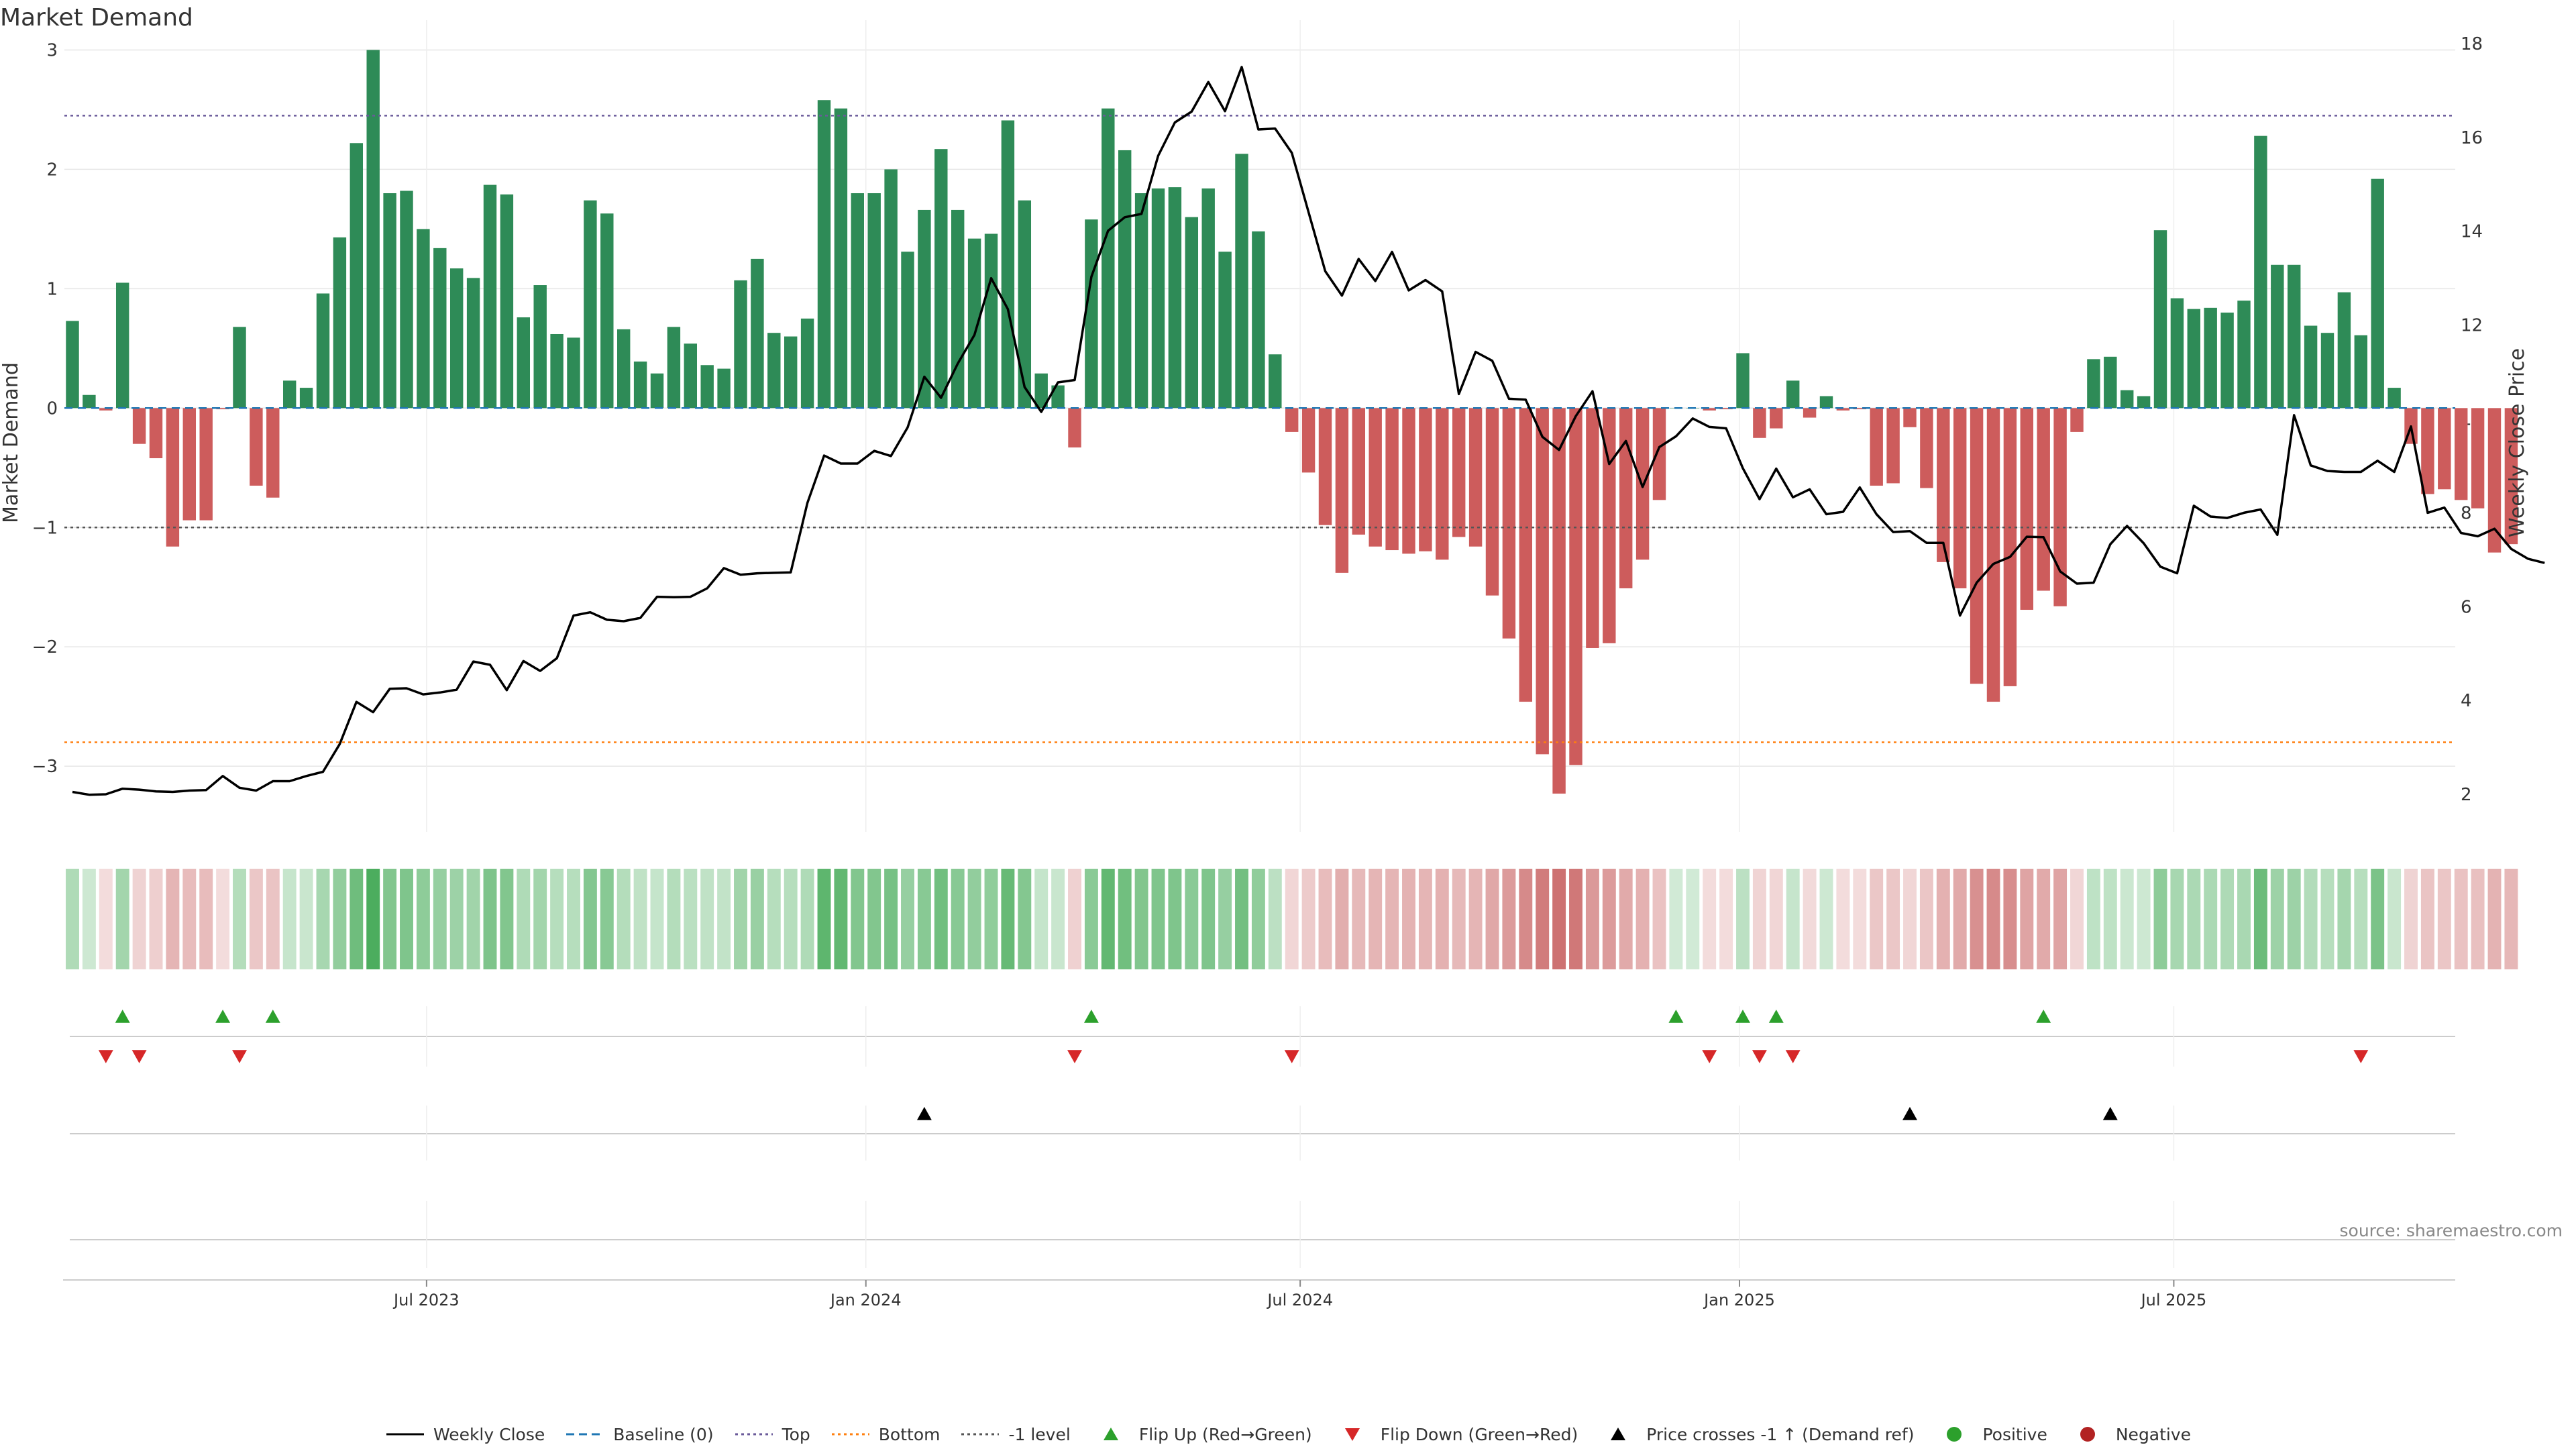 The width and height of the screenshot is (2576, 1449). Describe the element at coordinates (45, 647) in the screenshot. I see `y-tick-label: −2` at that location.